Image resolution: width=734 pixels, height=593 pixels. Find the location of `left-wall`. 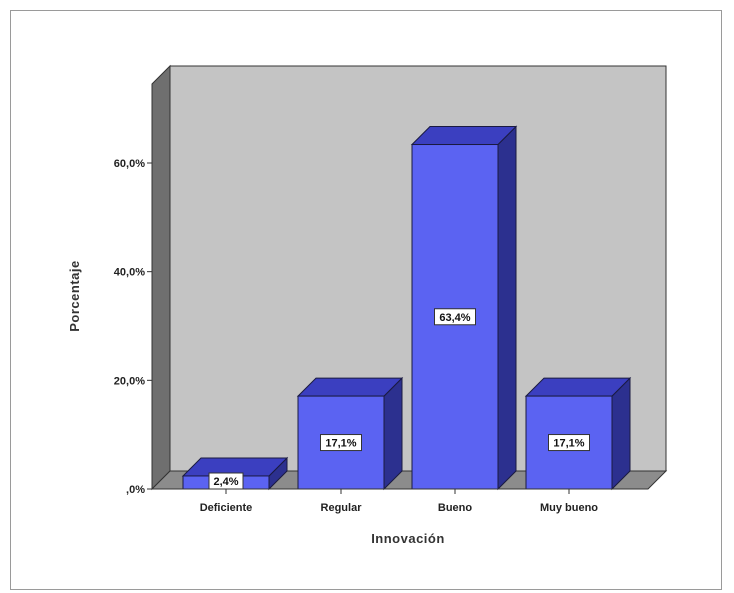

left-wall is located at coordinates (161, 277).